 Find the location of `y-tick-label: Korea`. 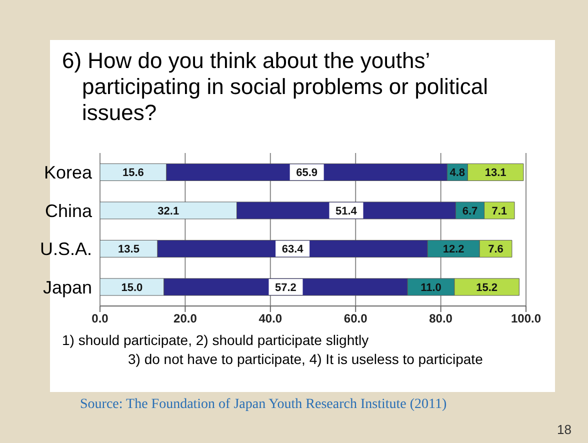

y-tick-label: Korea is located at coordinates (68, 172).